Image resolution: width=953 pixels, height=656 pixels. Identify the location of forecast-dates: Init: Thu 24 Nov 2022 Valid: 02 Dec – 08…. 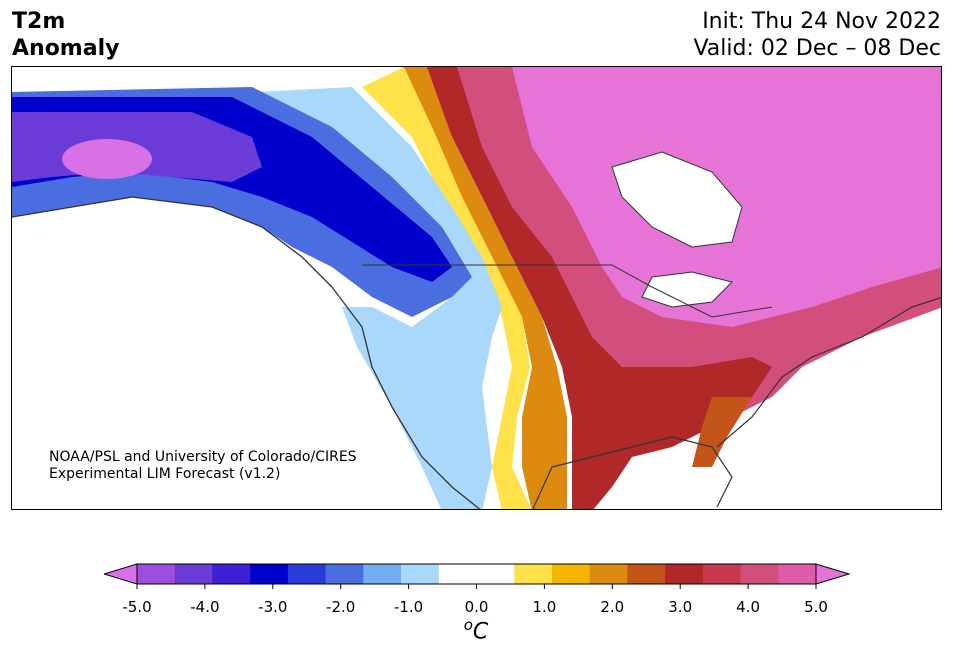
(817, 35).